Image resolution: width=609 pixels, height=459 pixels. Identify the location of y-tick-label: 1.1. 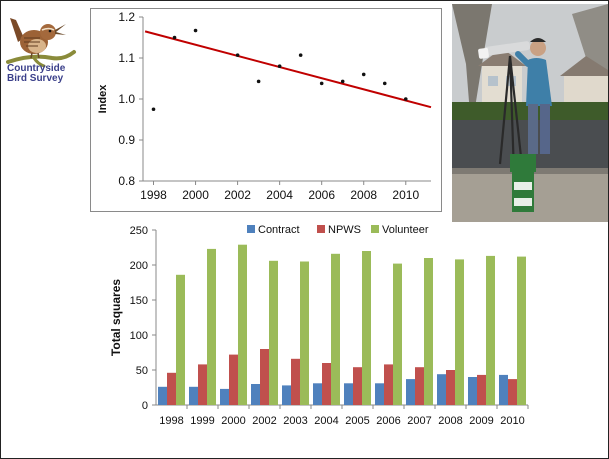
(126, 58).